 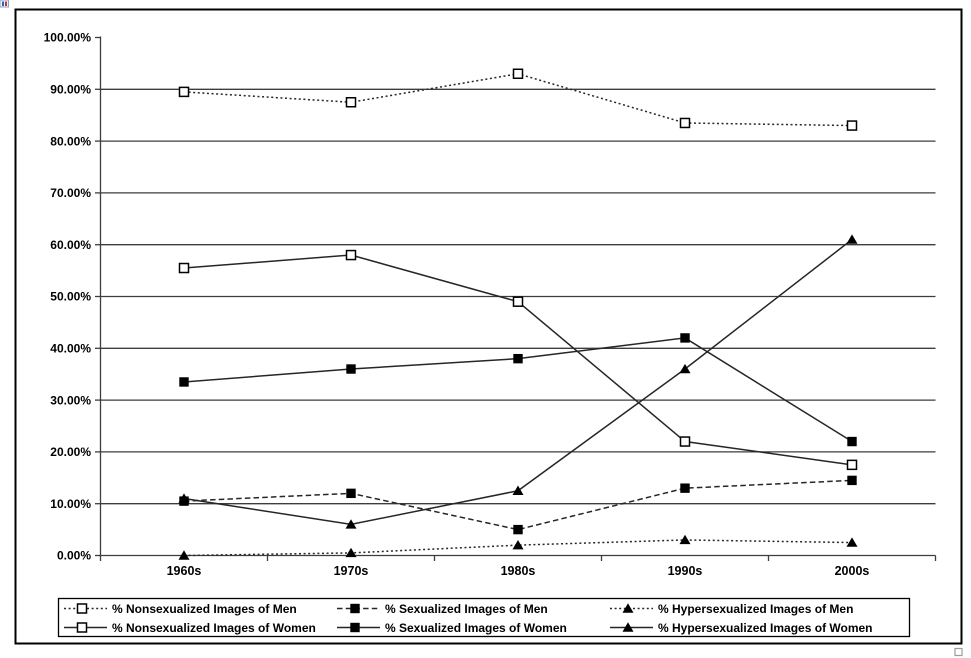 I want to click on x-category-label: 1970s, so click(x=351, y=571).